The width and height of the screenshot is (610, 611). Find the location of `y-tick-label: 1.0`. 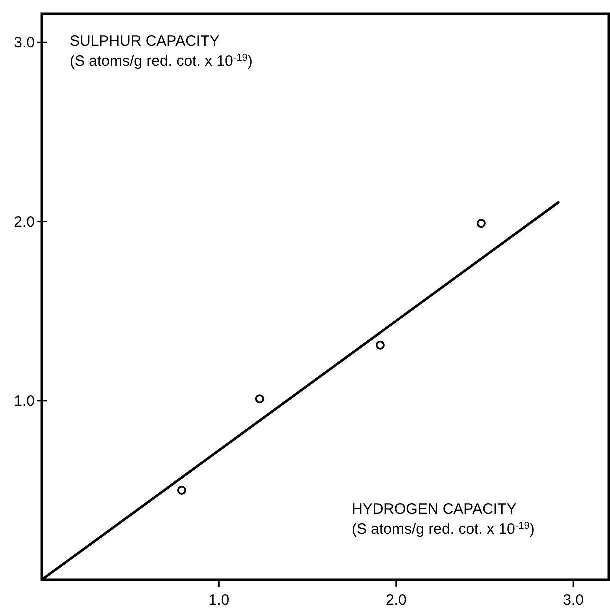

y-tick-label: 1.0 is located at coordinates (24, 401).